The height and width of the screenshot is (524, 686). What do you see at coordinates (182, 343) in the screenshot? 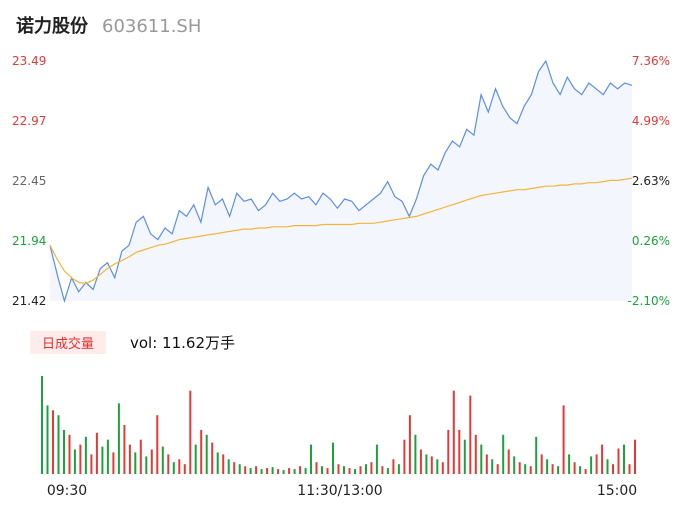
I see `volume-text: vol: 11.62万手` at bounding box center [182, 343].